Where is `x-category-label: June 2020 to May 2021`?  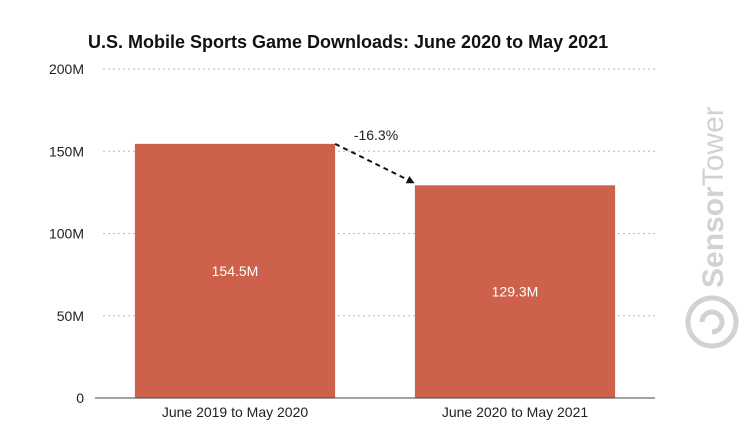
x-category-label: June 2020 to May 2021 is located at coordinates (515, 412).